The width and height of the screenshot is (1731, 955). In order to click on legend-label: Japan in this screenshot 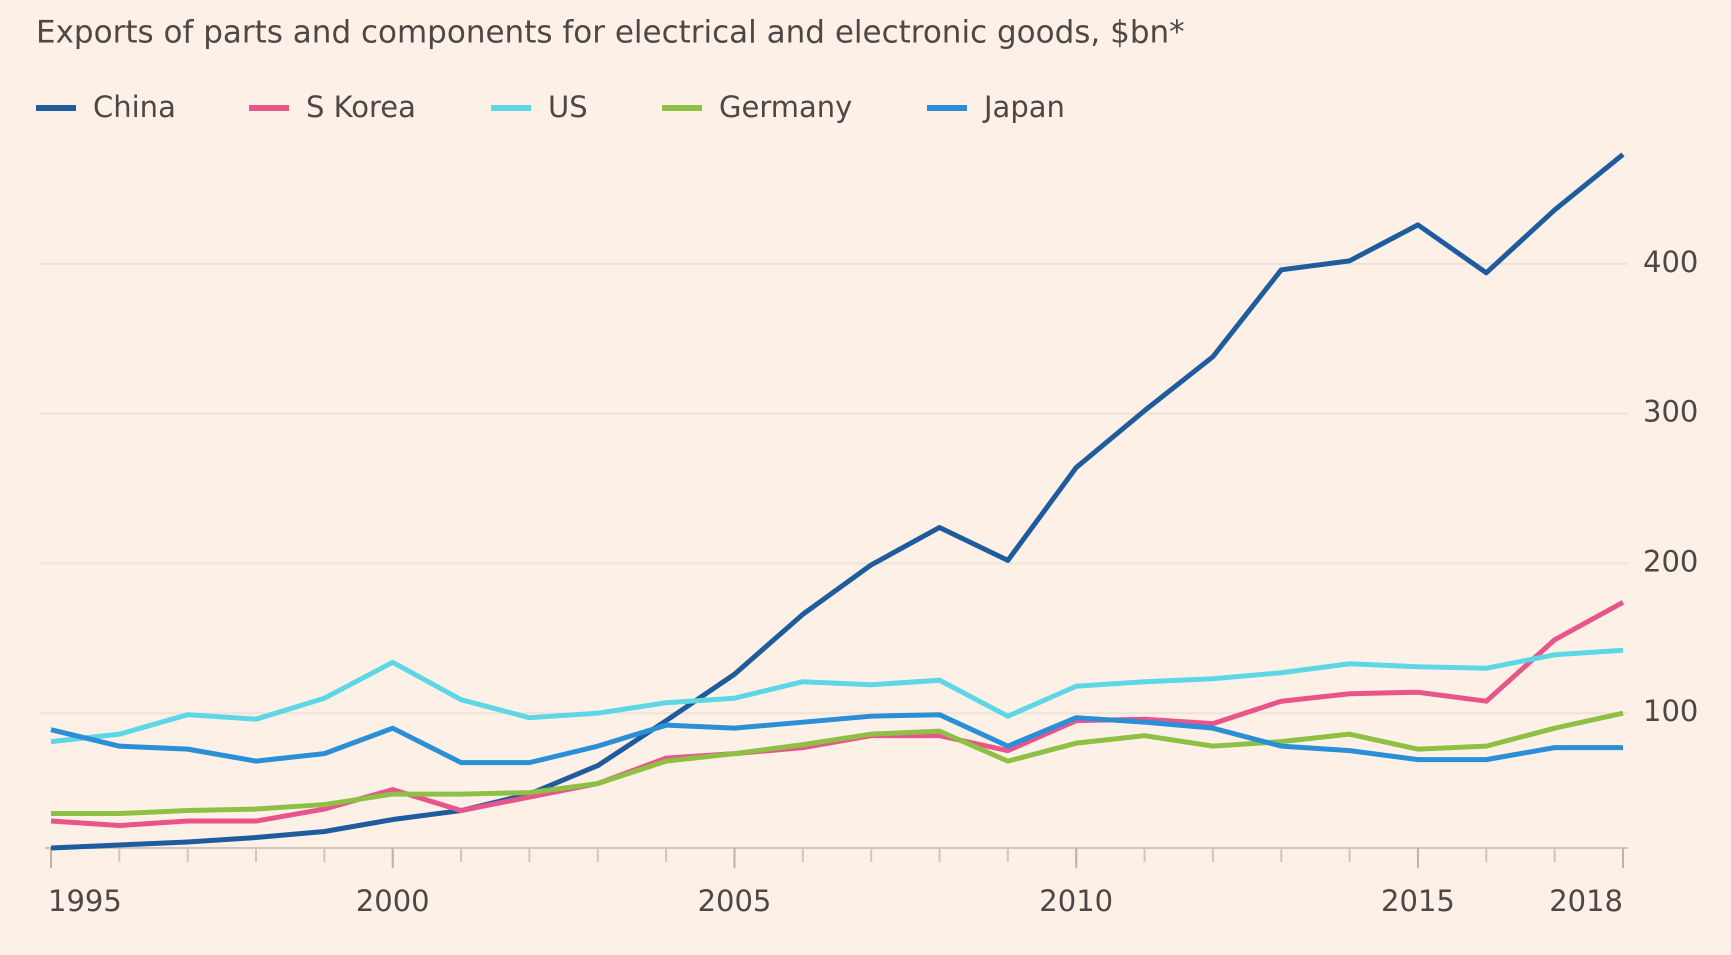, I will do `click(1023, 107)`.